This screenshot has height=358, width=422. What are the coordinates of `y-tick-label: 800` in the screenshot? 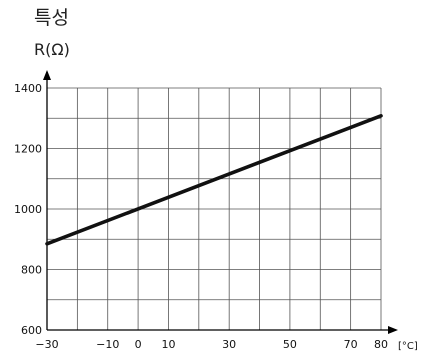 It's located at (31, 270).